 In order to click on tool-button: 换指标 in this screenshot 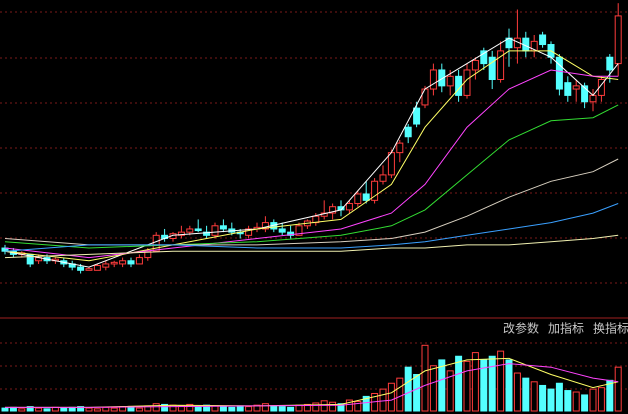, I will do `click(610, 328)`.